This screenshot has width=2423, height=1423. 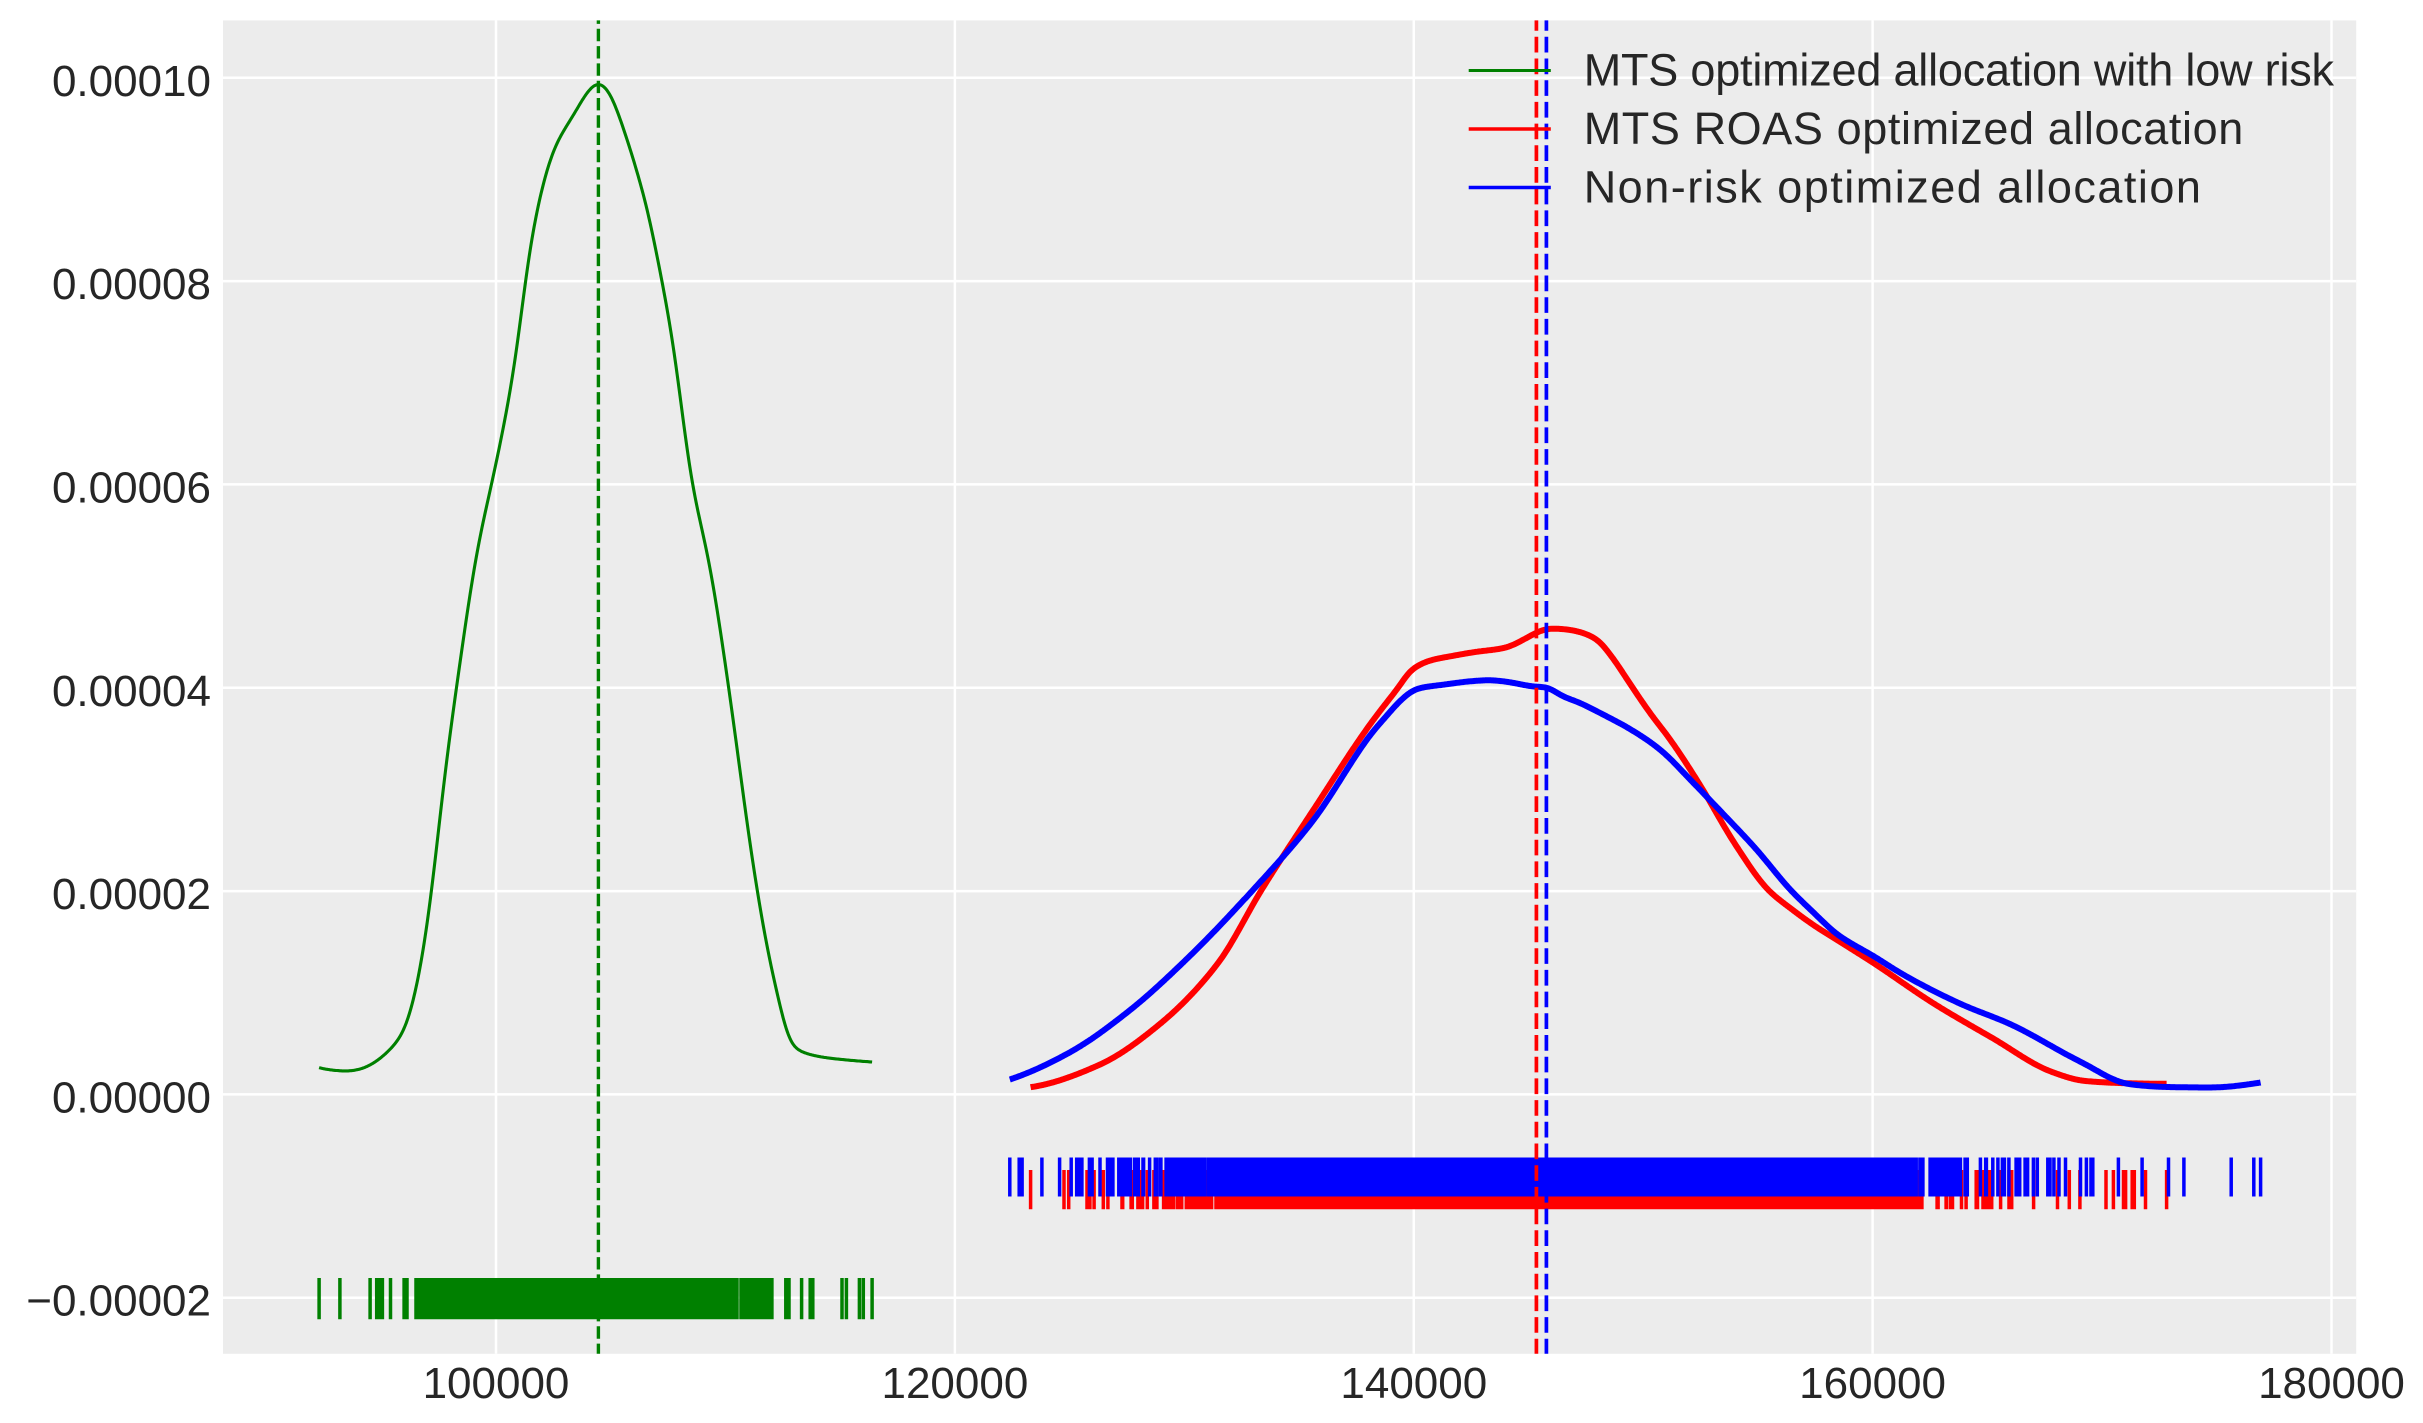 I want to click on svg-text: Non-risk optimized allocation, so click(x=1893, y=187).